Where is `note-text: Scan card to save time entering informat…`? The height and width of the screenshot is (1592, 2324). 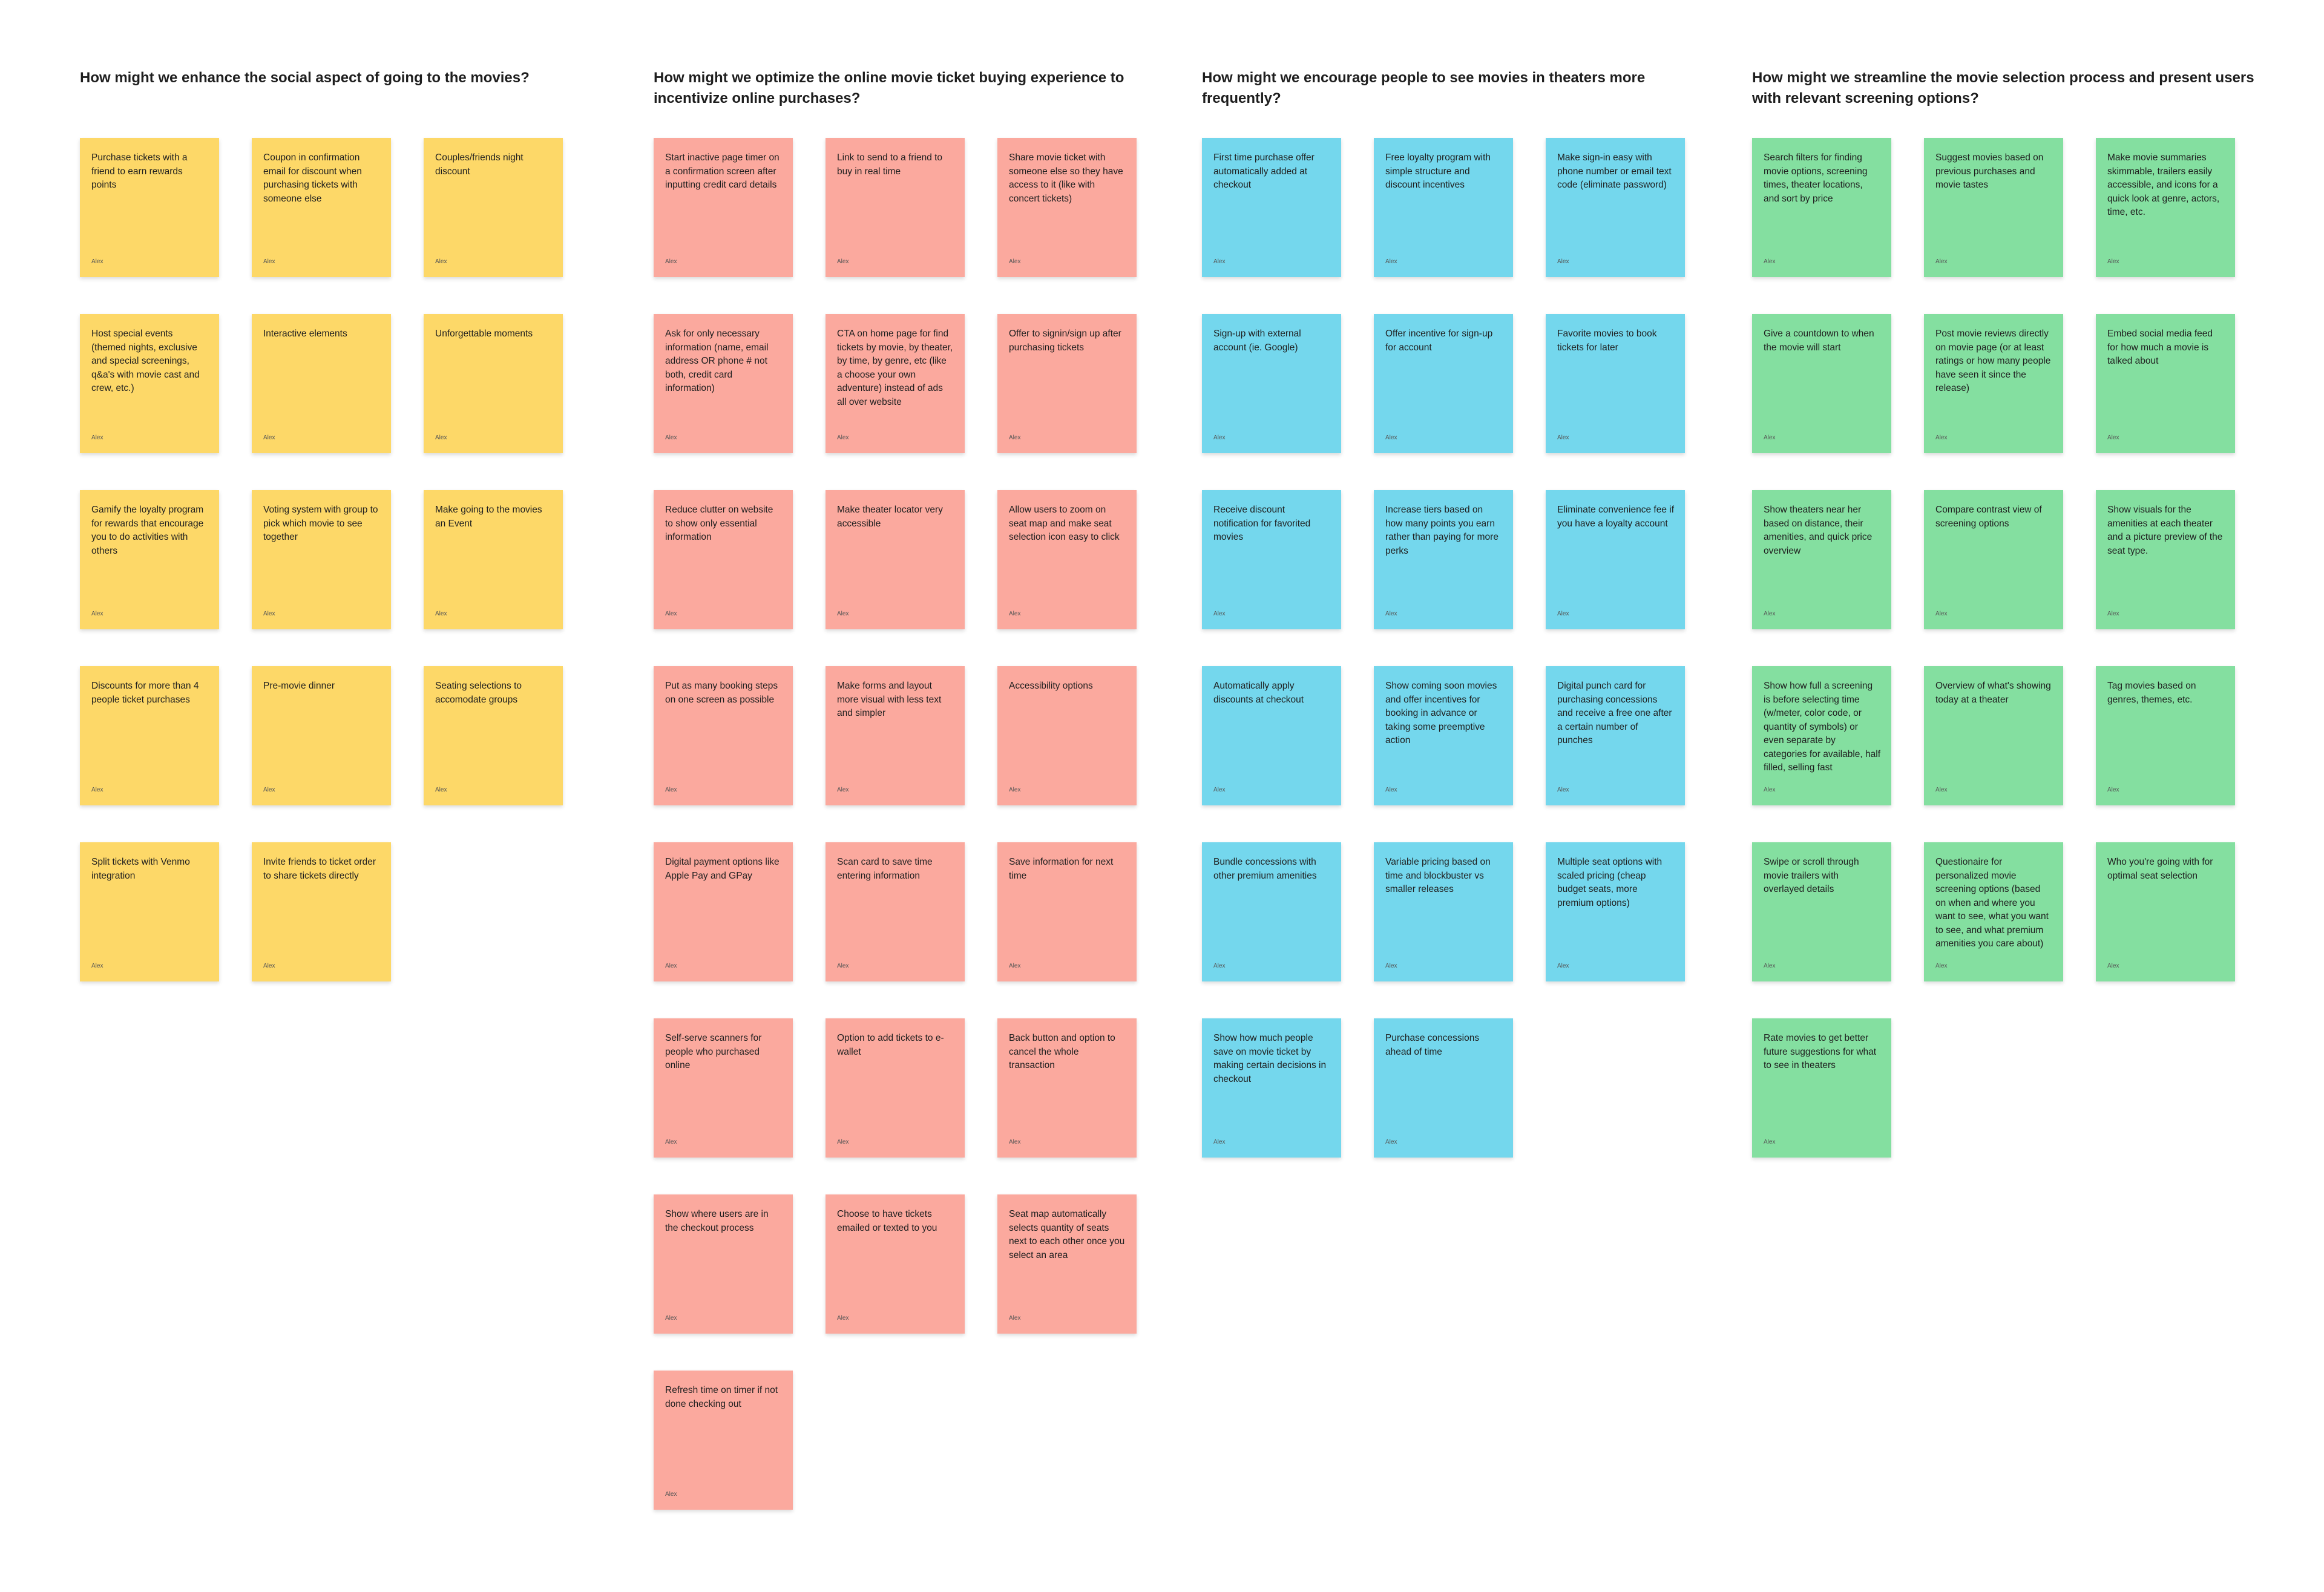
note-text: Scan card to save time entering informat… is located at coordinates (885, 869).